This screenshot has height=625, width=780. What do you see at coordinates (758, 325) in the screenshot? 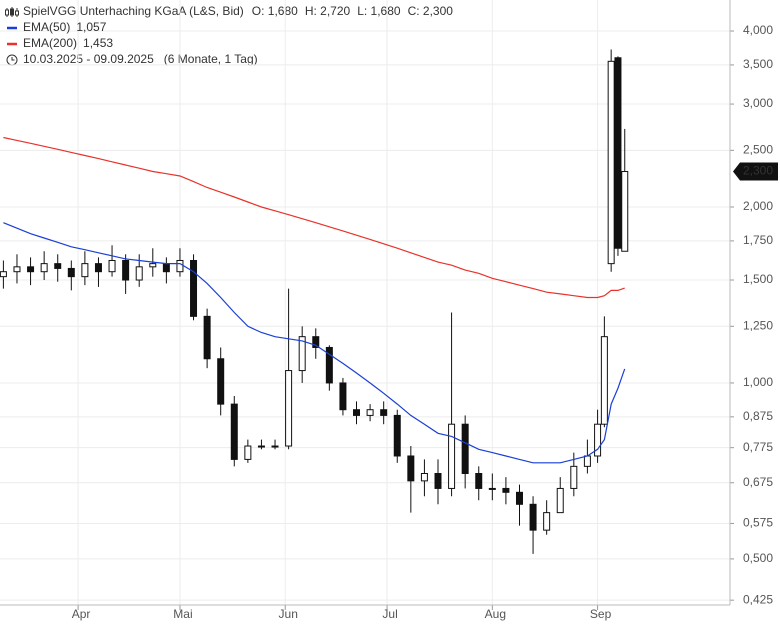
I see `y-tick-label: 1,250` at bounding box center [758, 325].